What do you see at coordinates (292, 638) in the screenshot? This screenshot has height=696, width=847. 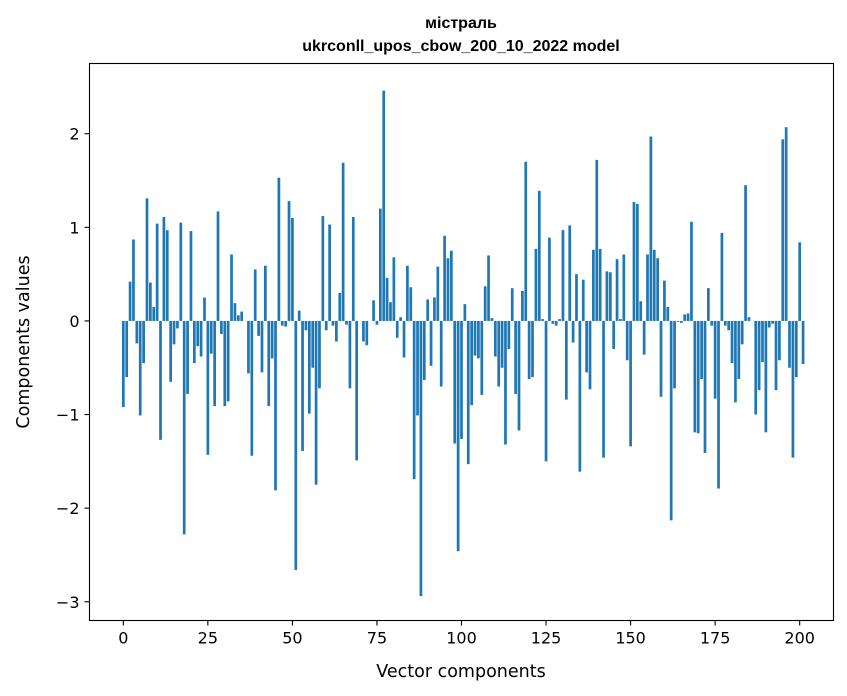 I see `x-tick-label: 50` at bounding box center [292, 638].